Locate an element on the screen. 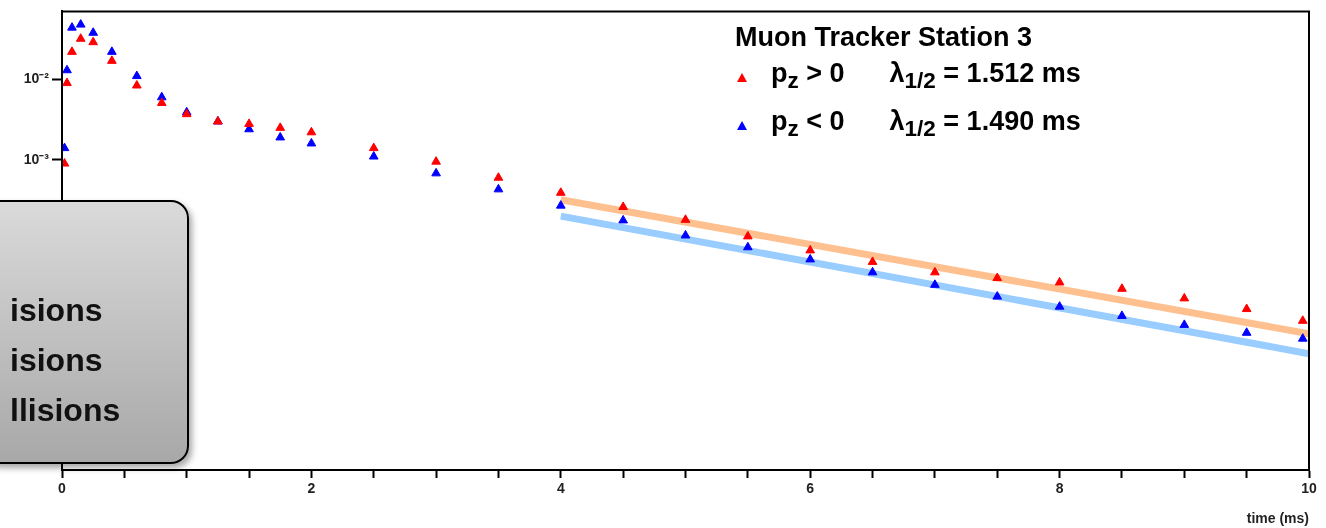 The image size is (1326, 528). x-tick-label: 0 is located at coordinates (62, 488).